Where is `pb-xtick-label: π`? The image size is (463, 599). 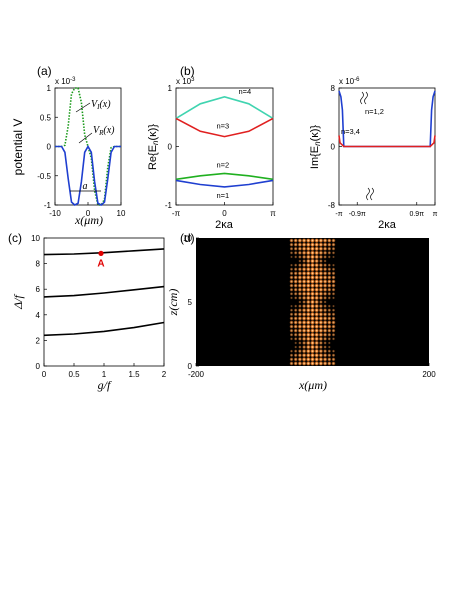
pb-xtick-label: π is located at coordinates (273, 213).